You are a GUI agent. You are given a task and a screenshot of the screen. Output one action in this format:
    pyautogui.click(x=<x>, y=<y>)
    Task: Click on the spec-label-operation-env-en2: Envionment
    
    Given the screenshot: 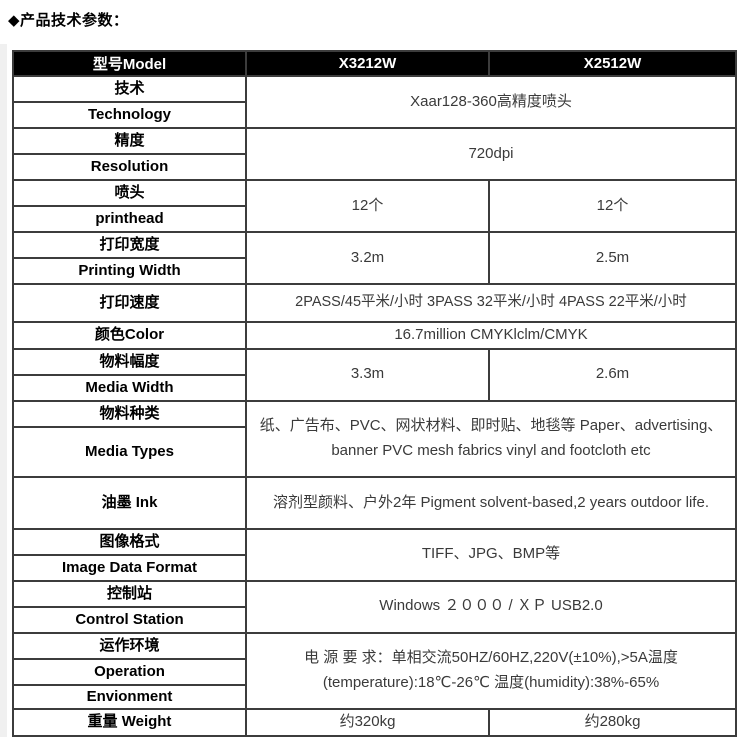 What is the action you would take?
    pyautogui.click(x=129, y=696)
    